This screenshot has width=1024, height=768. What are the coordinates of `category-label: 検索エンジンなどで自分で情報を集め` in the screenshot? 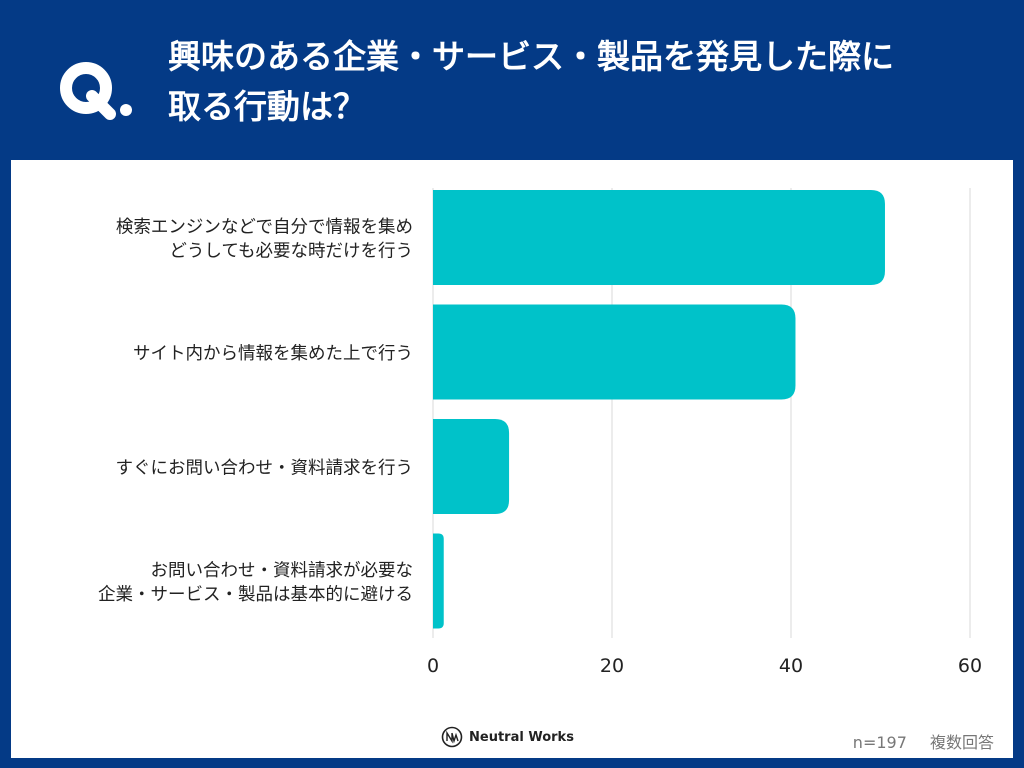 It's located at (264, 228).